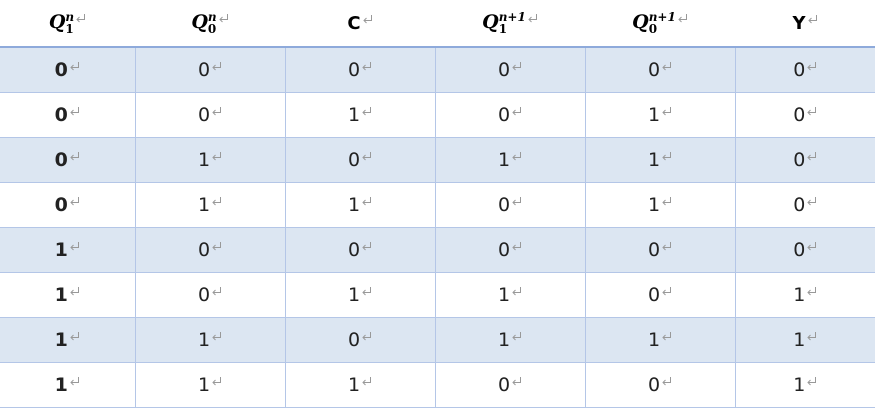 Image resolution: width=875 pixels, height=414 pixels. Describe the element at coordinates (212, 17) in the screenshot. I see `header-superscript: n` at that location.